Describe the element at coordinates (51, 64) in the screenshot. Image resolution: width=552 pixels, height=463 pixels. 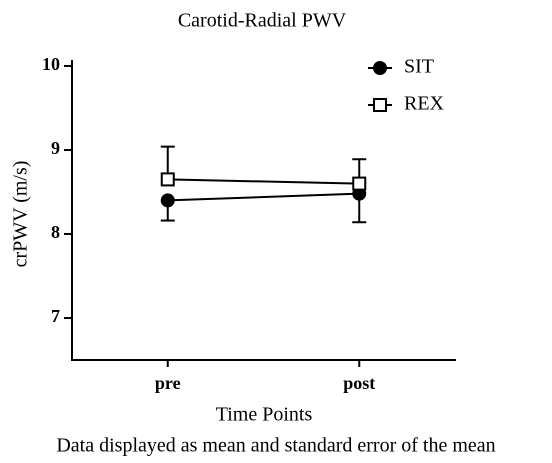
I see `y-tick-label: 10` at that location.